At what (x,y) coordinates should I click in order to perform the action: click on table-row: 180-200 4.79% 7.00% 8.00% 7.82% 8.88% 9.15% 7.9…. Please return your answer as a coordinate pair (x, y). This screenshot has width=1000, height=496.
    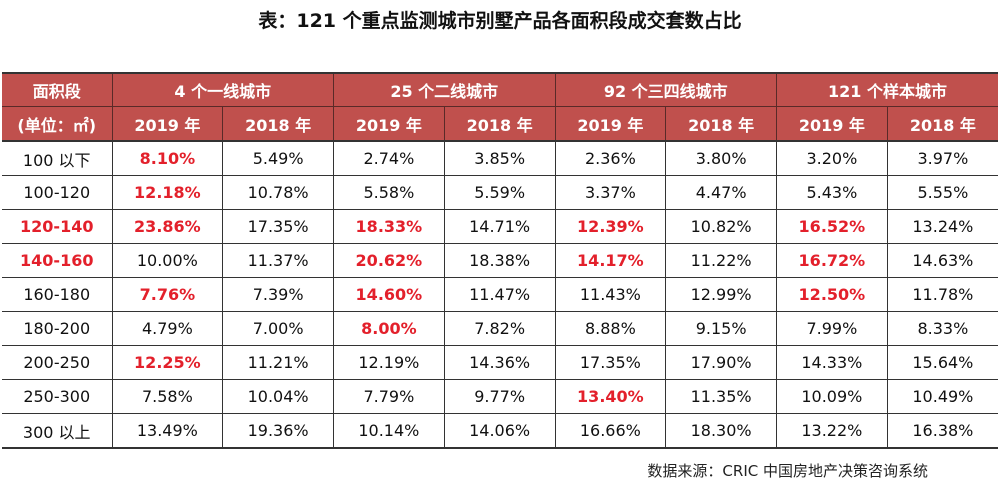
    Looking at the image, I should click on (500, 328).